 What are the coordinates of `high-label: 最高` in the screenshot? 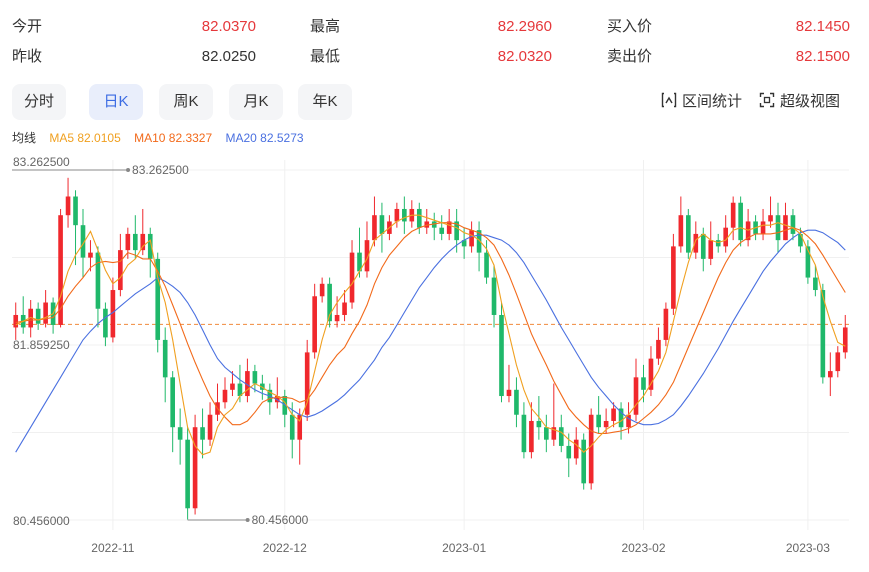 It's located at (325, 26).